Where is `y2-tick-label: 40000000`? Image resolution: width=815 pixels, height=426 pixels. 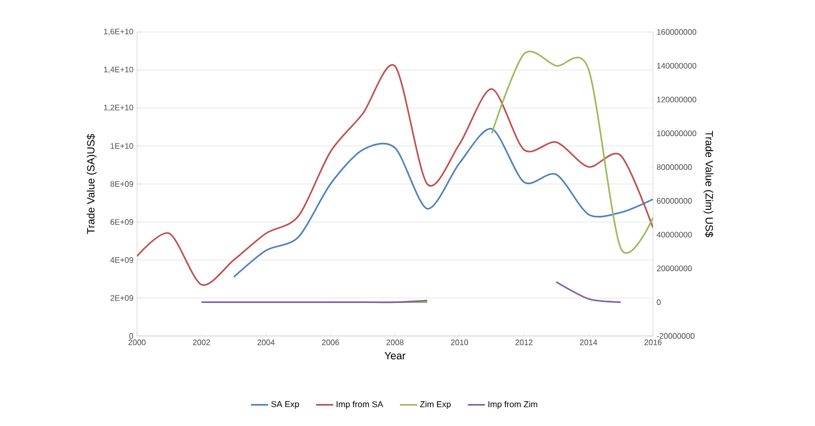 y2-tick-label: 40000000 is located at coordinates (674, 235).